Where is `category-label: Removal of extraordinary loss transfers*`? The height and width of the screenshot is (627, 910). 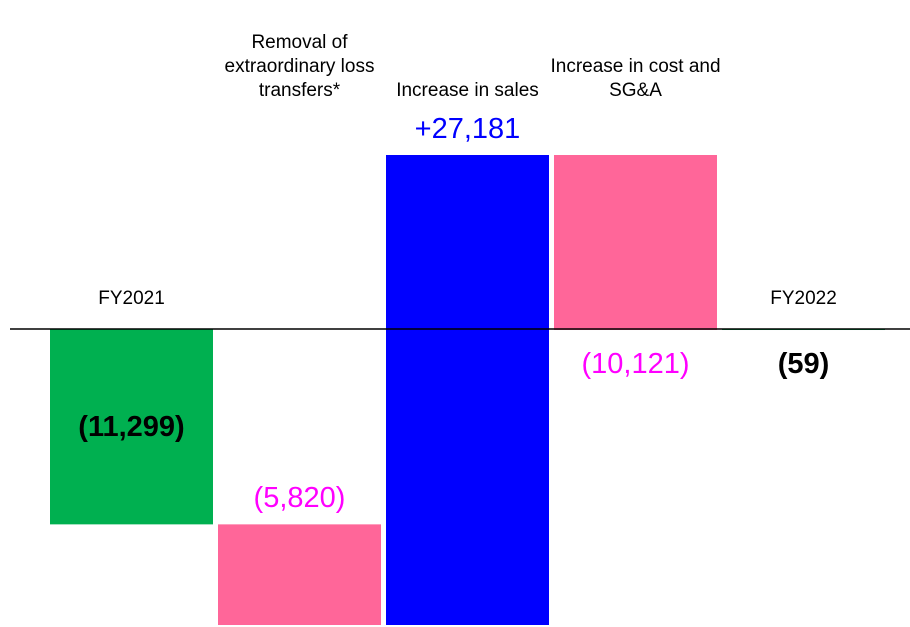
category-label: Removal of extraordinary loss transfers* is located at coordinates (299, 66).